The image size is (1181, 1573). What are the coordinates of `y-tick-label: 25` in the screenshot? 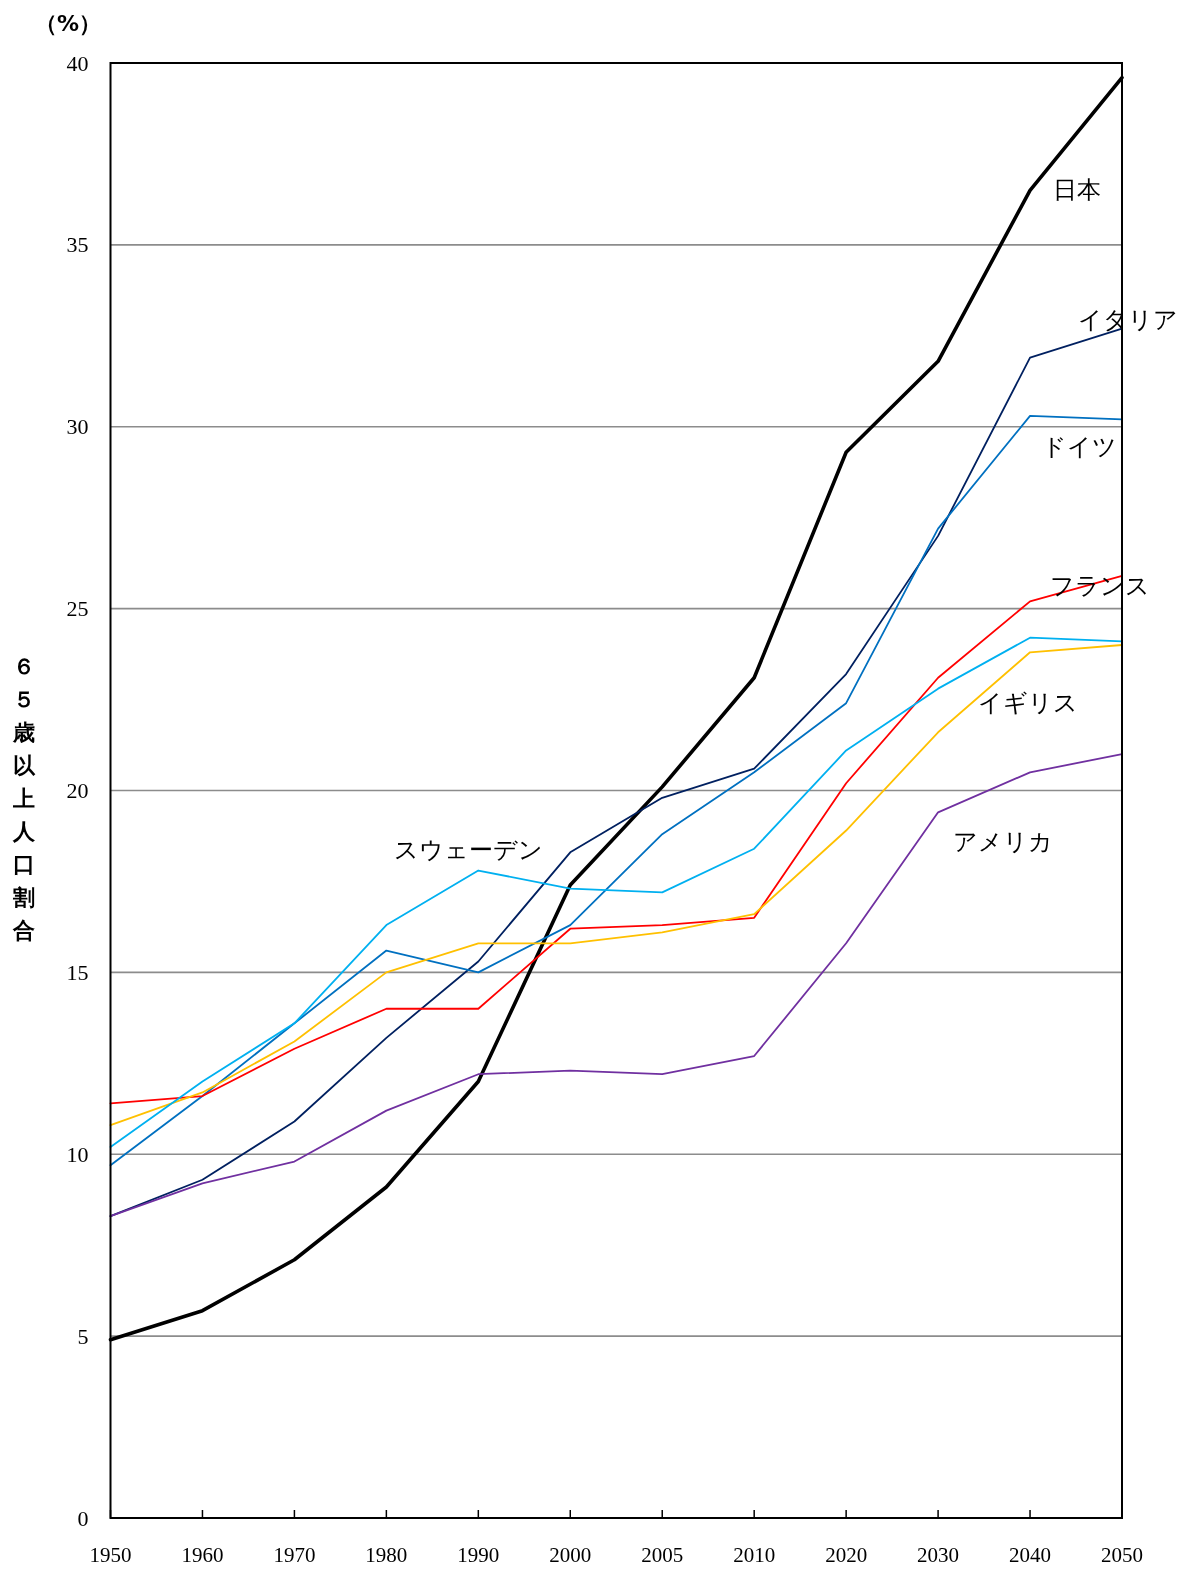 It's located at (77, 609).